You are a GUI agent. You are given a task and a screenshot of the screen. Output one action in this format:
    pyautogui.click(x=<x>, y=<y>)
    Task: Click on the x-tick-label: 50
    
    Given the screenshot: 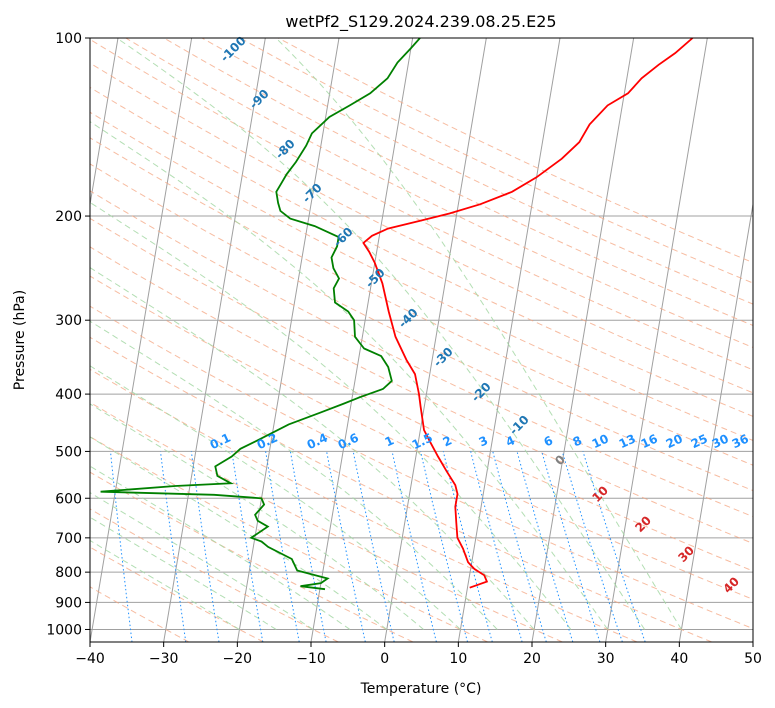 What is the action you would take?
    pyautogui.click(x=753, y=659)
    